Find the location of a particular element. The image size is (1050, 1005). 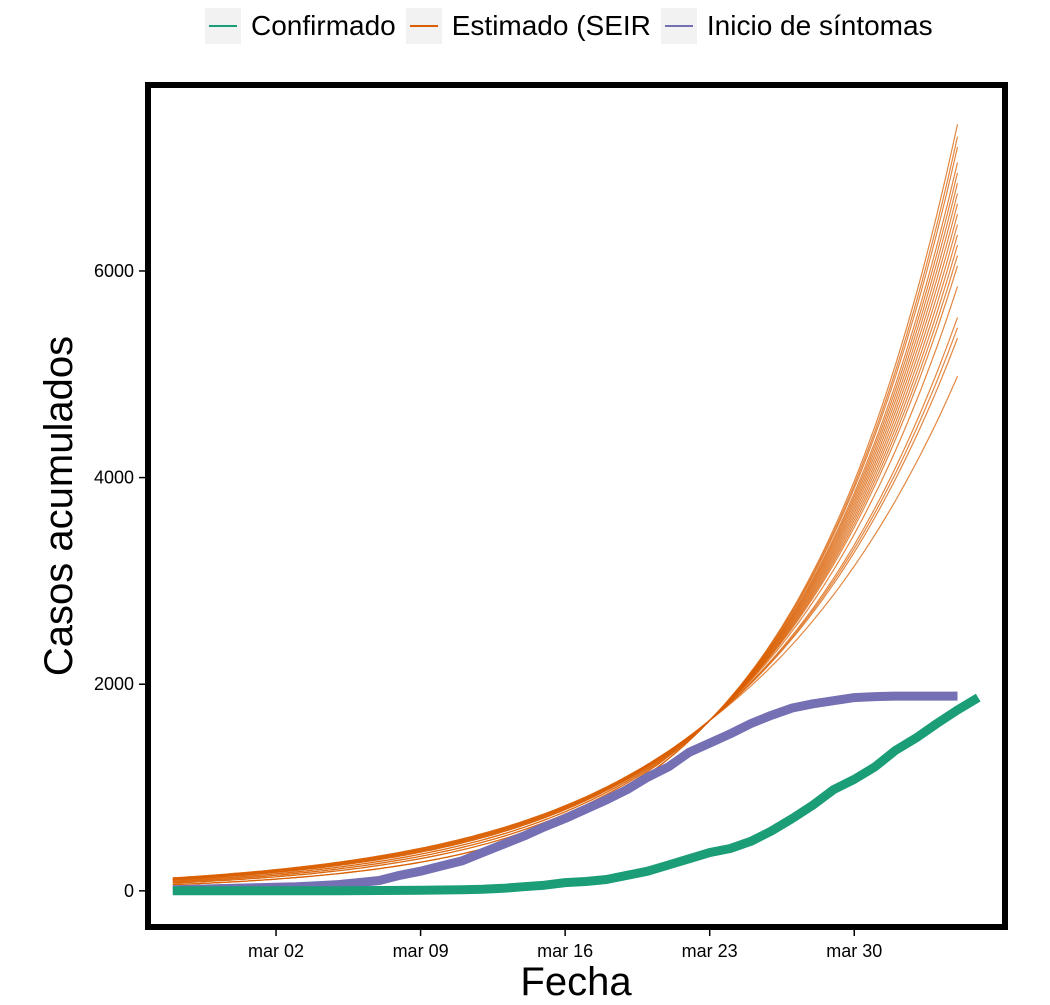

legend-item-inicio-sintomas: Inicio de síntomas is located at coordinates (796, 26).